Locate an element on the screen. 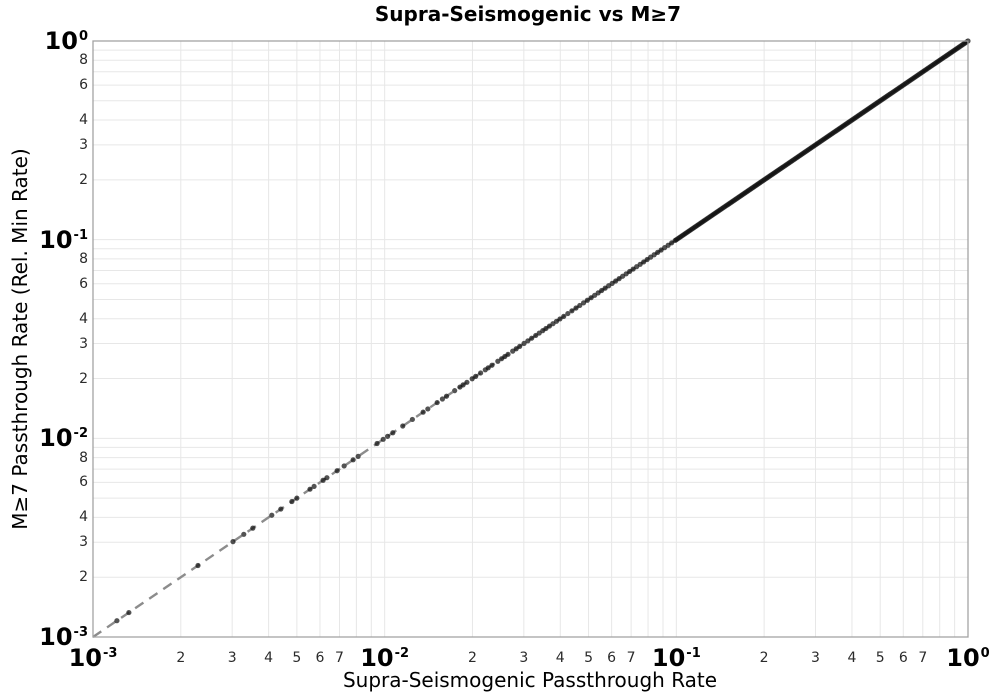 The image size is (1000, 700). y-decade-tick-label: 10-2 is located at coordinates (63, 438).